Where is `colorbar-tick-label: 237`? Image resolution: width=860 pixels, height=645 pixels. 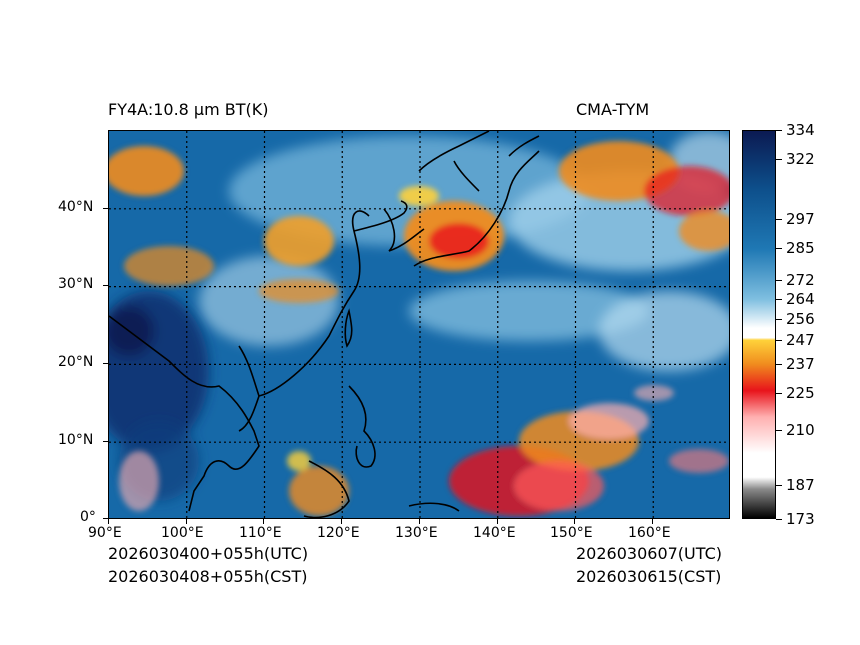 colorbar-tick-label: 237 is located at coordinates (800, 364).